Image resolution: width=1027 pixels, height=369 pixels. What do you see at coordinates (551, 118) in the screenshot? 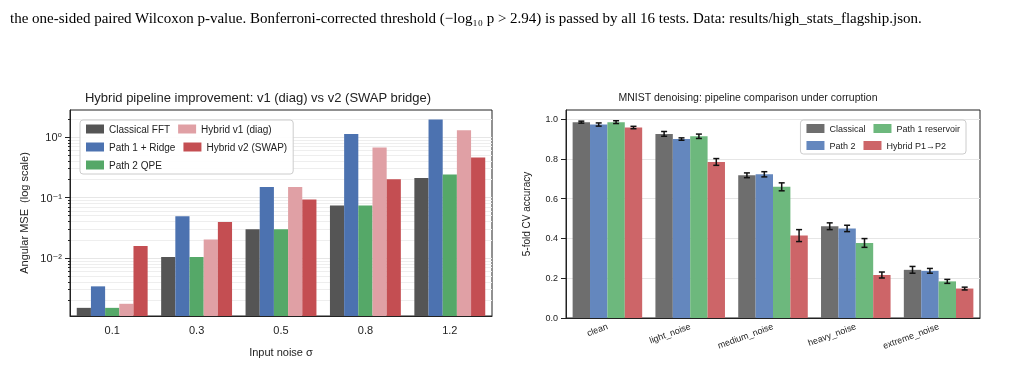
I see `y-tick-label: 1.0` at bounding box center [551, 118].